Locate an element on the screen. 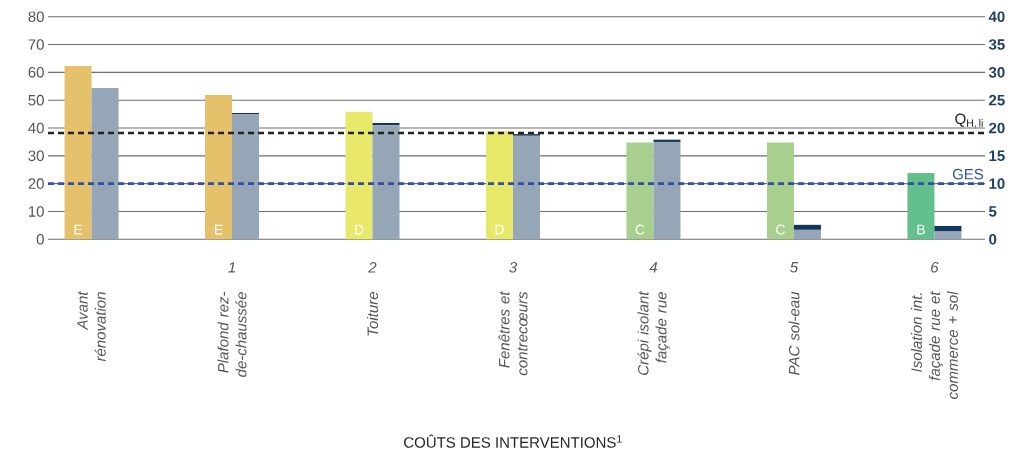  x-tick-label: Avant rénovation is located at coordinates (91, 326).